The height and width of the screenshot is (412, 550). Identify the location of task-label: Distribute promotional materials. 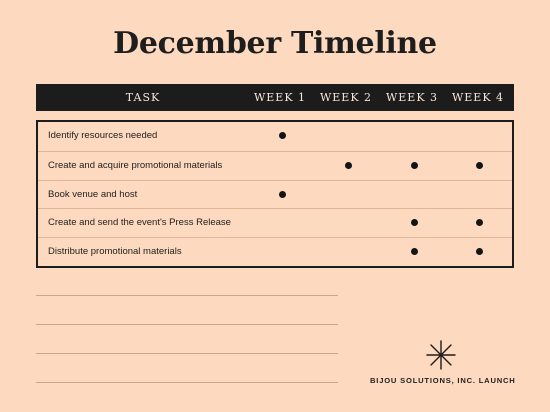
(115, 252).